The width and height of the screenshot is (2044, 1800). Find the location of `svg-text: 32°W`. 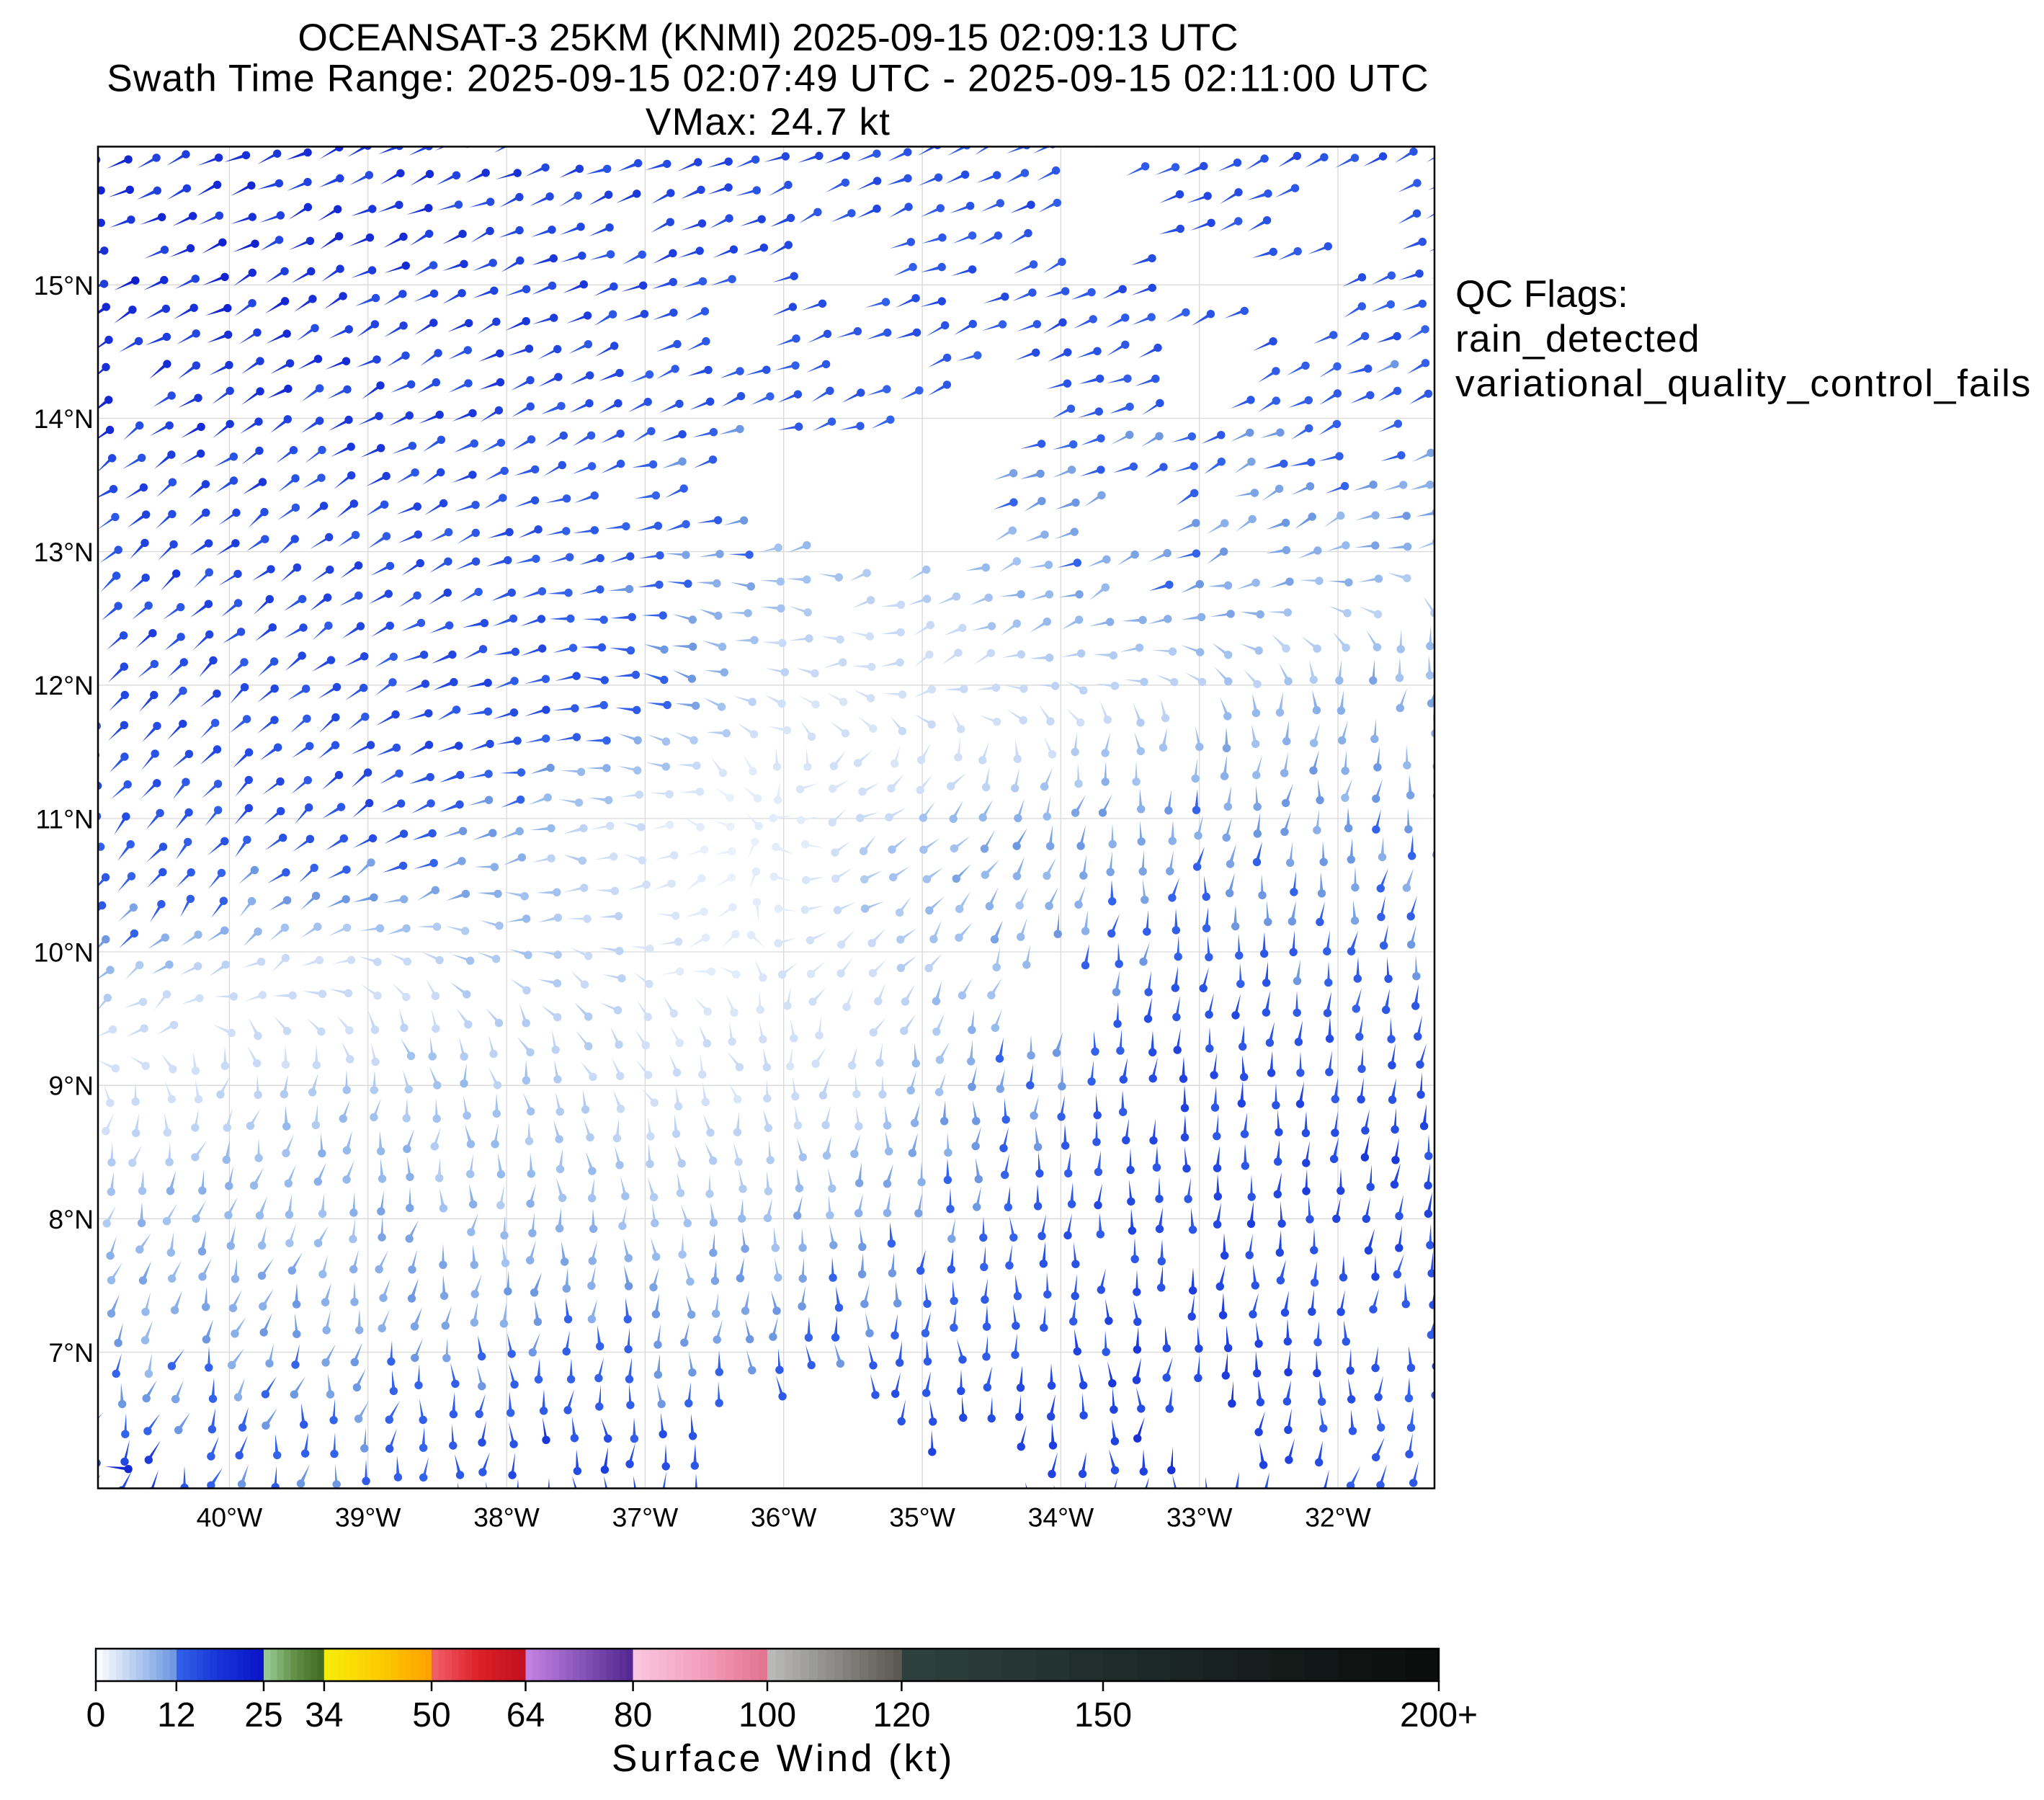

svg-text: 32°W is located at coordinates (1338, 1517).